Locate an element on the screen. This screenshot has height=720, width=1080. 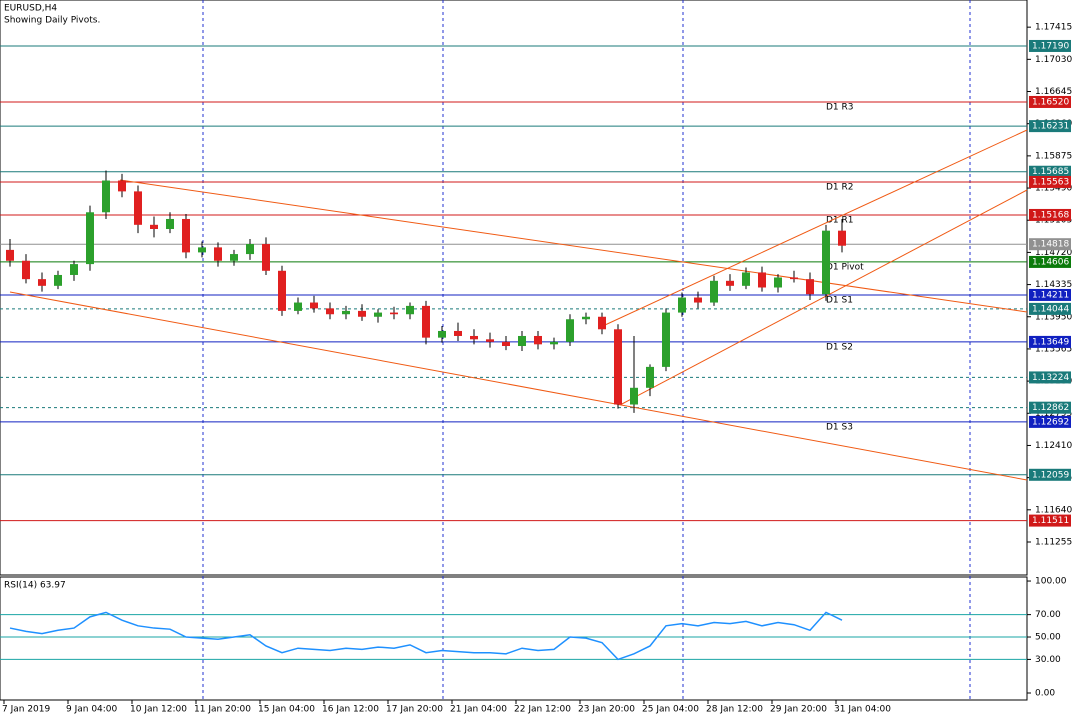
x-tick-label: 25 Jan 04:00 is located at coordinates (670, 710).